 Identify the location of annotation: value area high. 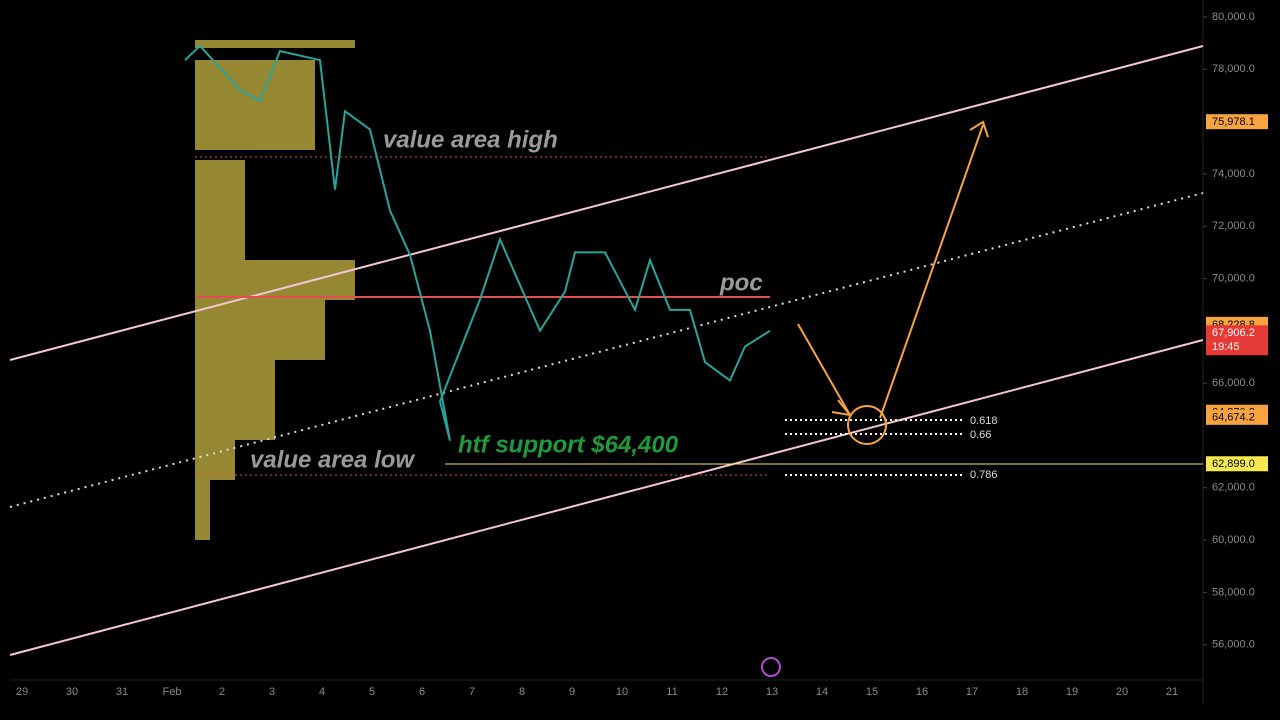
(470, 139).